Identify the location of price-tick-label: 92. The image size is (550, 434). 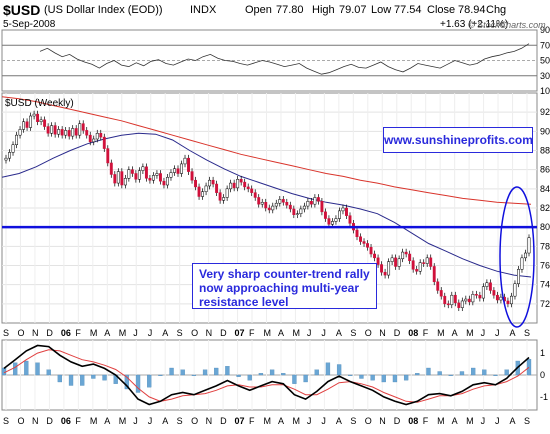
(545, 112).